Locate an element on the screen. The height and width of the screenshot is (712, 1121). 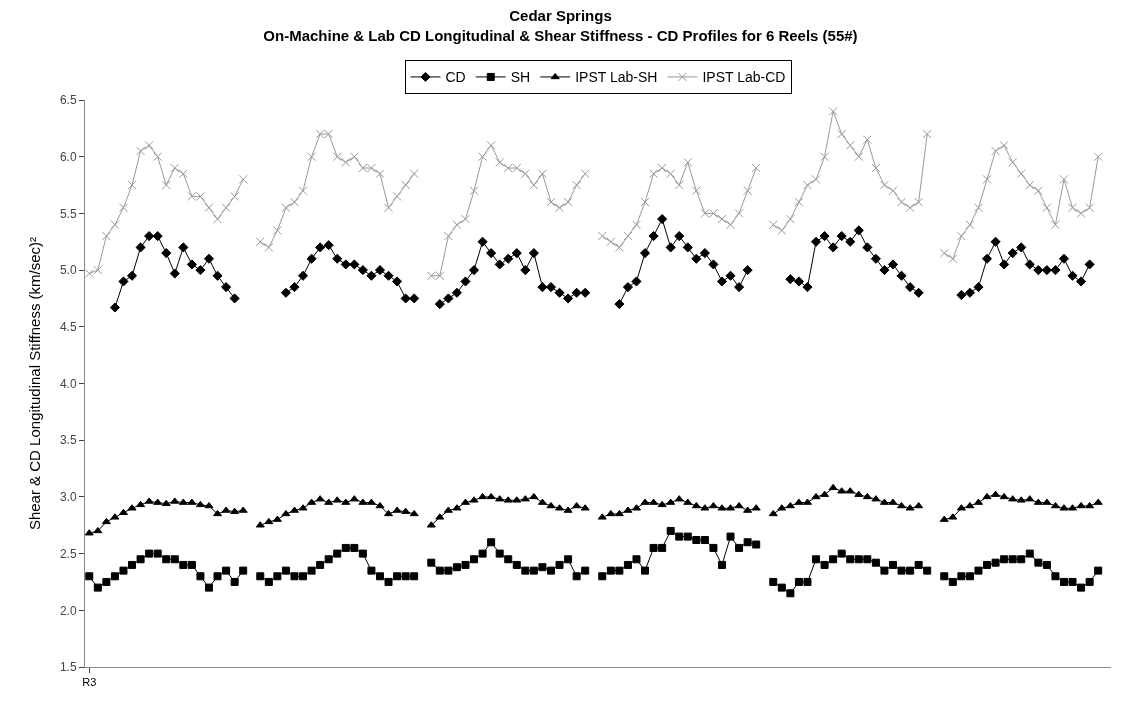
y-tick-label: 2.0 is located at coordinates (68, 610).